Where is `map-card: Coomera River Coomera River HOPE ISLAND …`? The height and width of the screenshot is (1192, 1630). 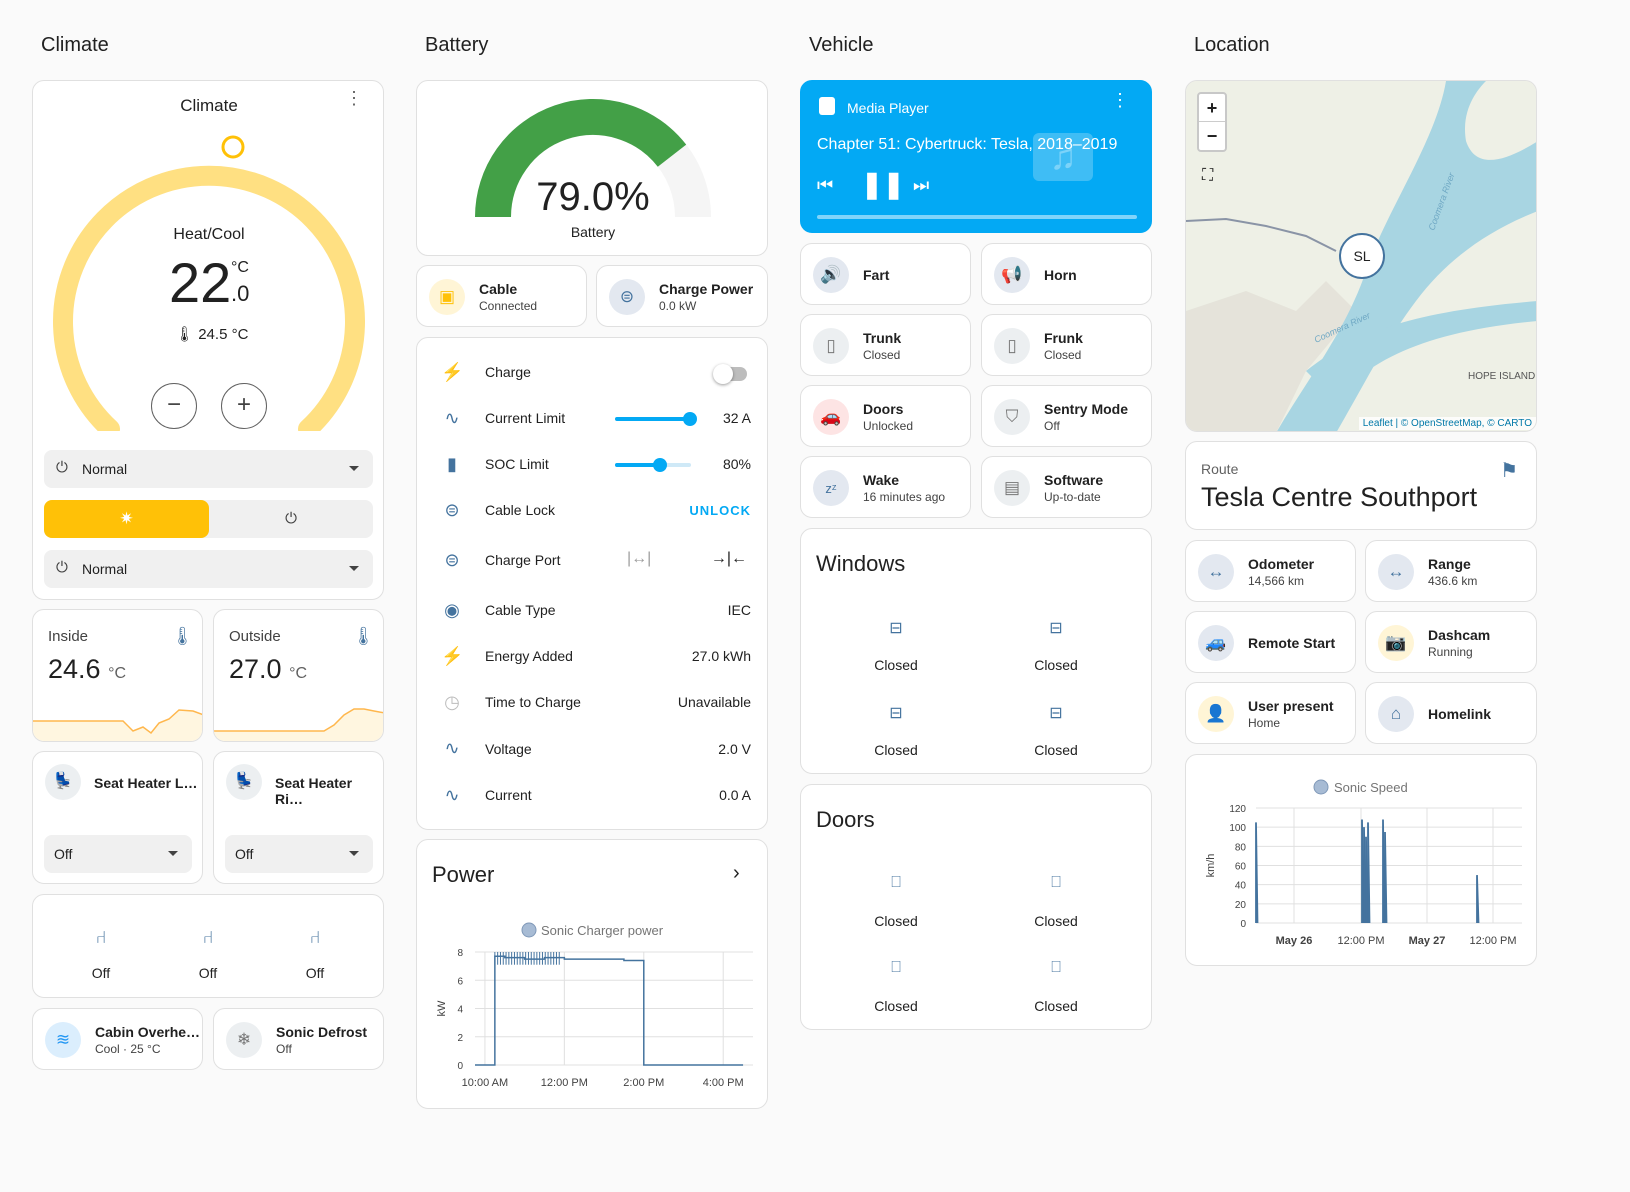 map-card: Coomera River Coomera River HOPE ISLAND … is located at coordinates (1361, 256).